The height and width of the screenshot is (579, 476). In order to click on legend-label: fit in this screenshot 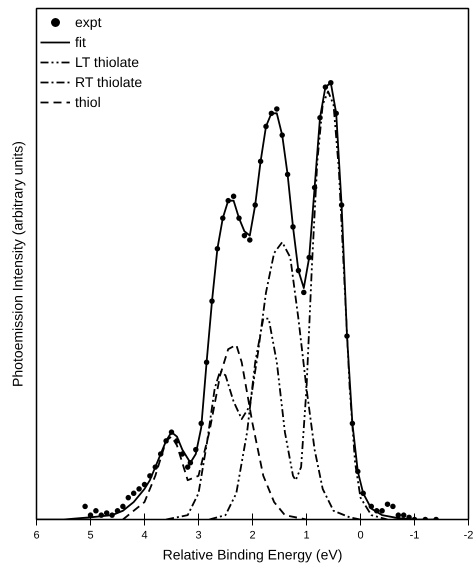, I will do `click(81, 42)`.